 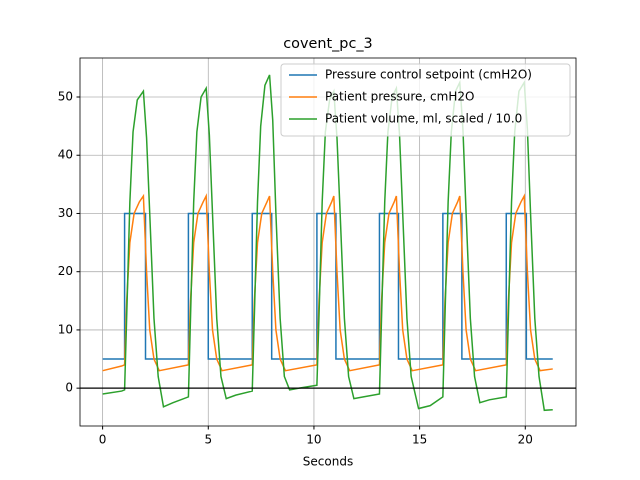 I want to click on x-tick-label: 5, so click(x=208, y=440).